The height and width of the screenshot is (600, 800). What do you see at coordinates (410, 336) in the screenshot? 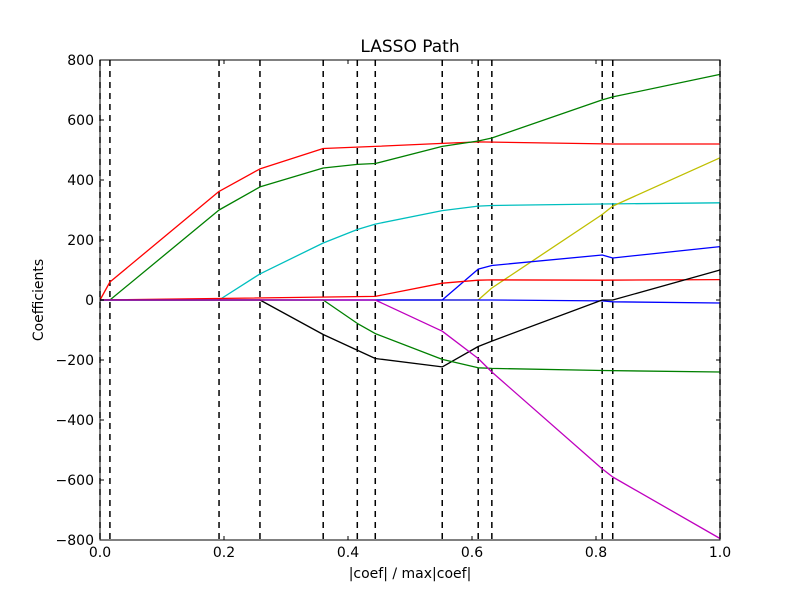
I see `coef-green-lower-line` at bounding box center [410, 336].